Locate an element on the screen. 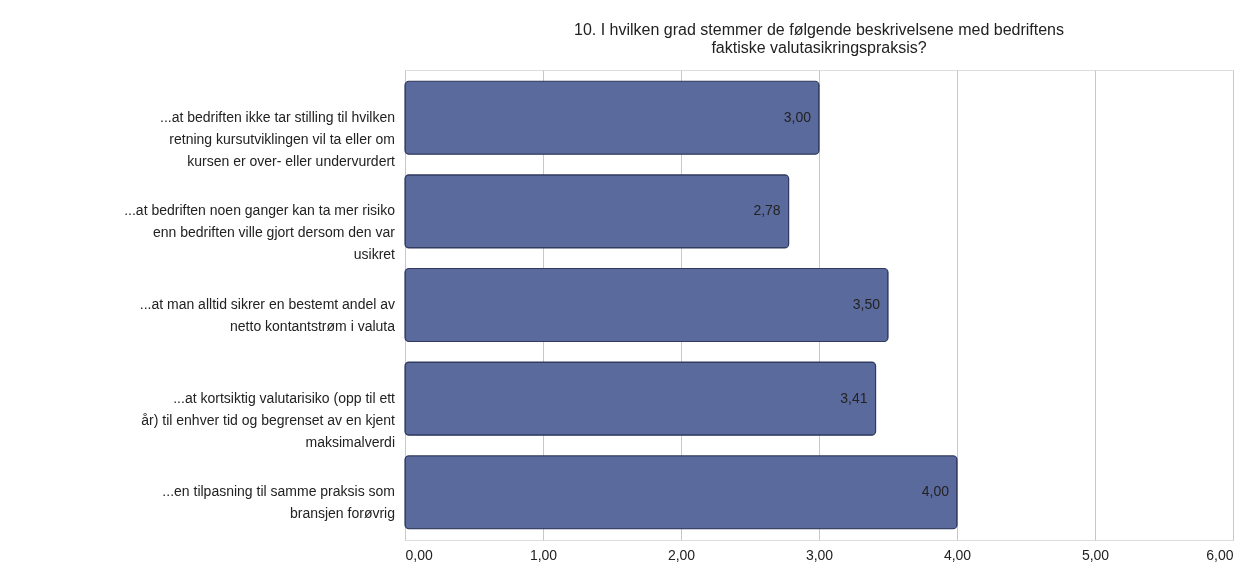  y-tick-label: ...at bedriften ikke tar stilling til hvilken retning kursutviklingen vil ta eller om kursen er over- eller undervurdert is located at coordinates (278, 138).